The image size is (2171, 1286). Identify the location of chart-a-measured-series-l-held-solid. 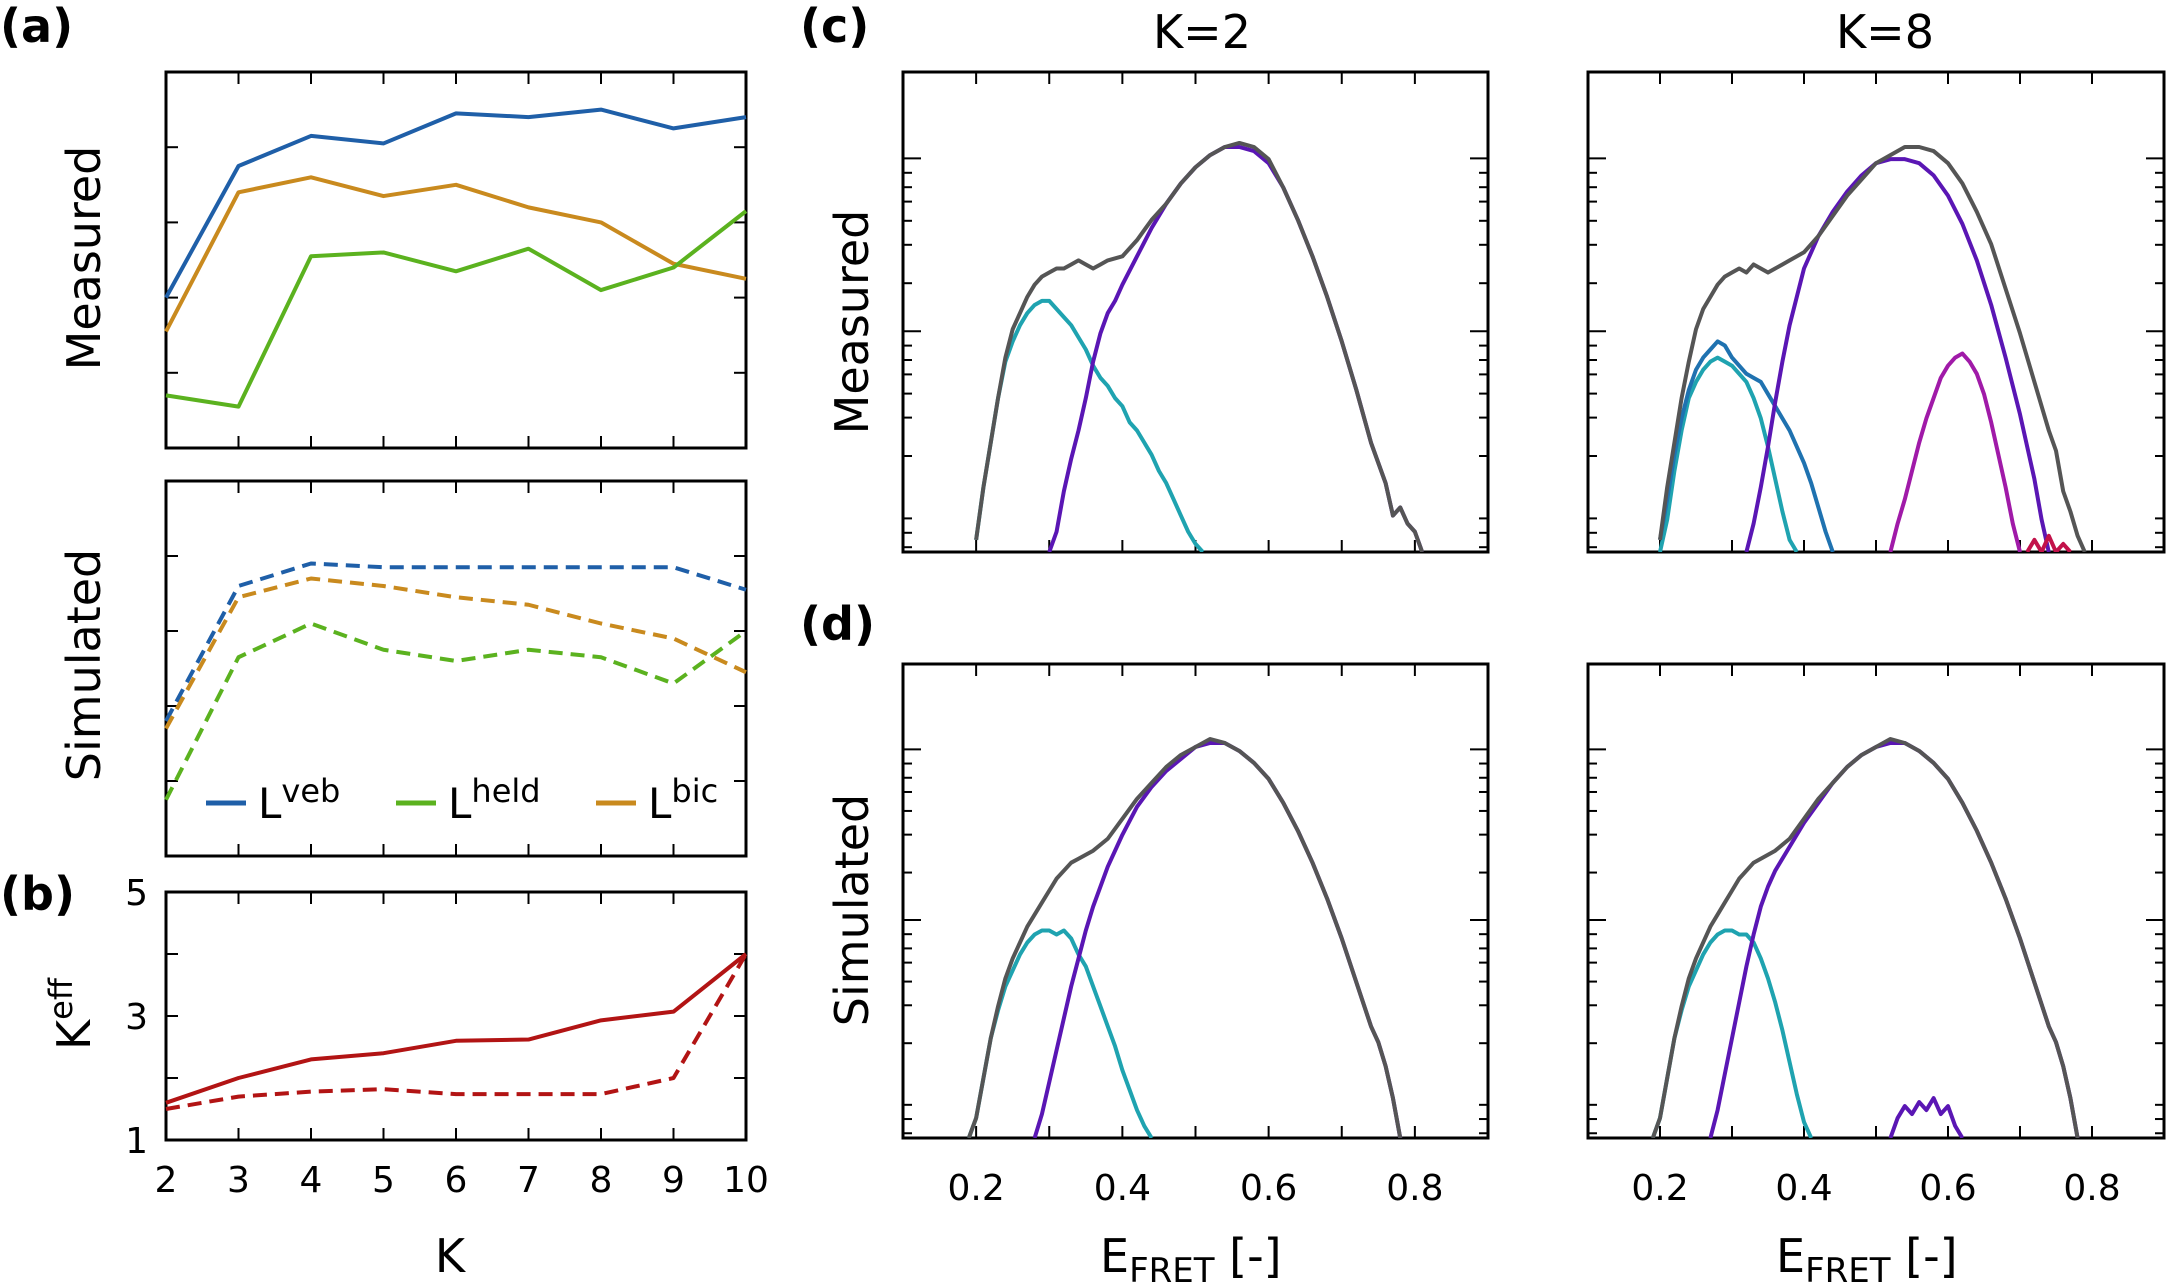
(456, 309).